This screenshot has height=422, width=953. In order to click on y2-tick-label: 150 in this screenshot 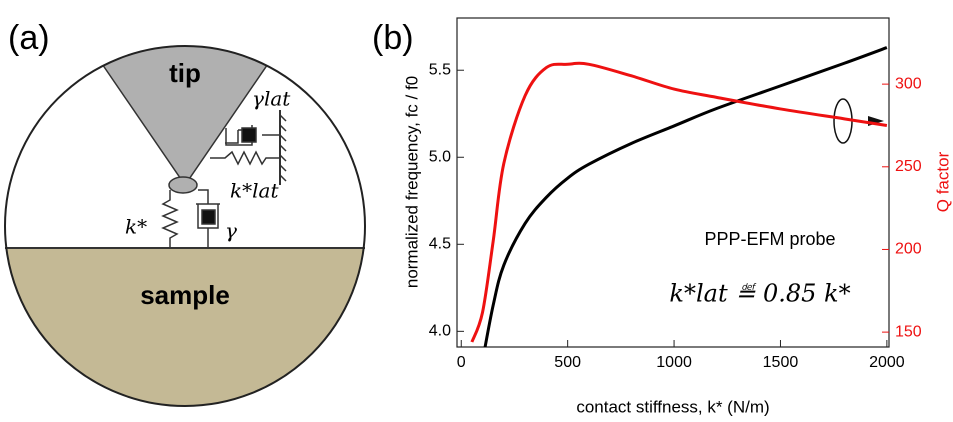, I will do `click(908, 331)`.